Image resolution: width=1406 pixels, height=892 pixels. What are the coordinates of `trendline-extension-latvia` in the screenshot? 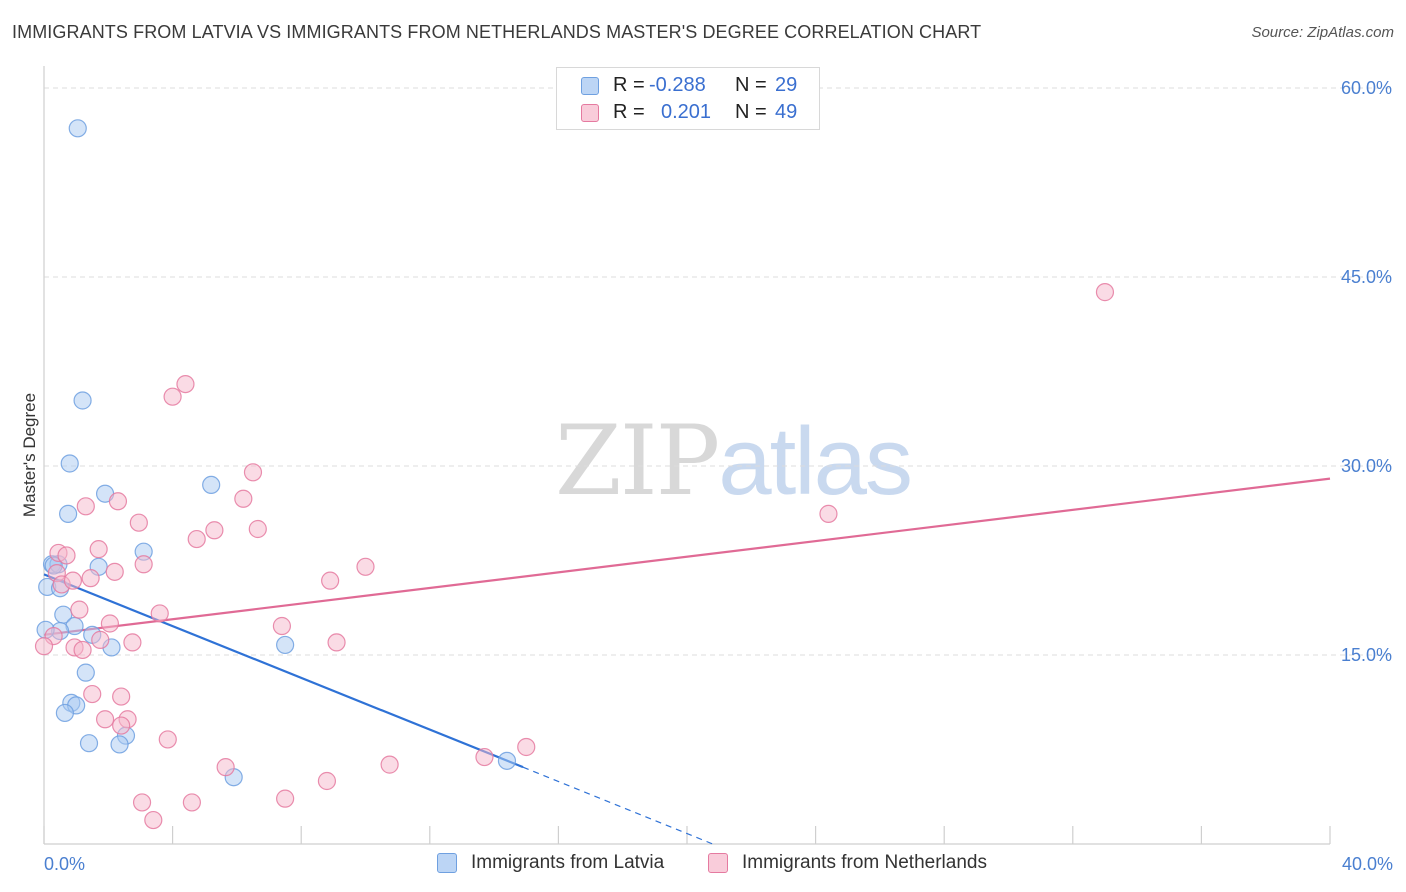 It's located at (617, 805).